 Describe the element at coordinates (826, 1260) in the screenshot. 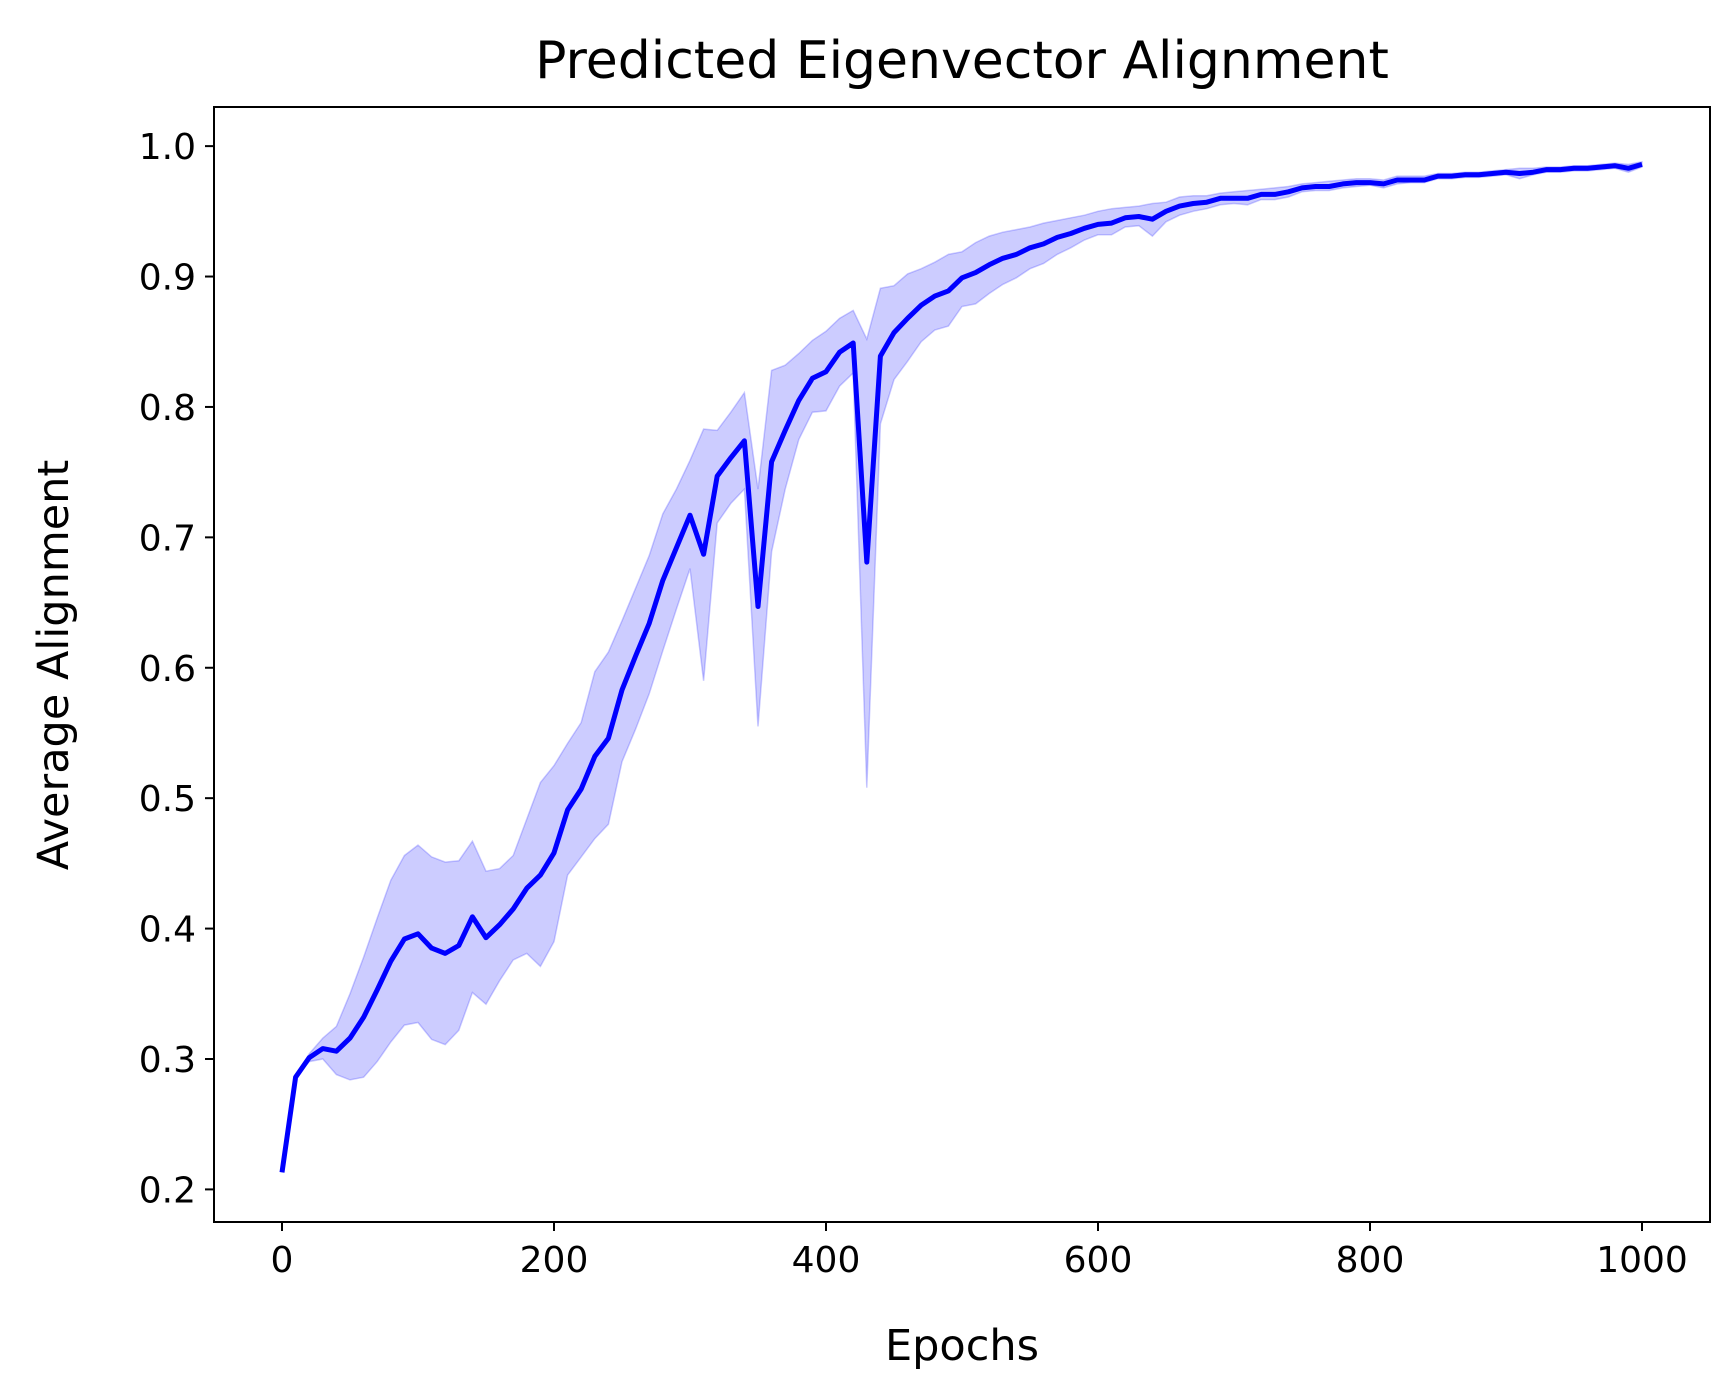

I see `x-tick-label: 400` at that location.